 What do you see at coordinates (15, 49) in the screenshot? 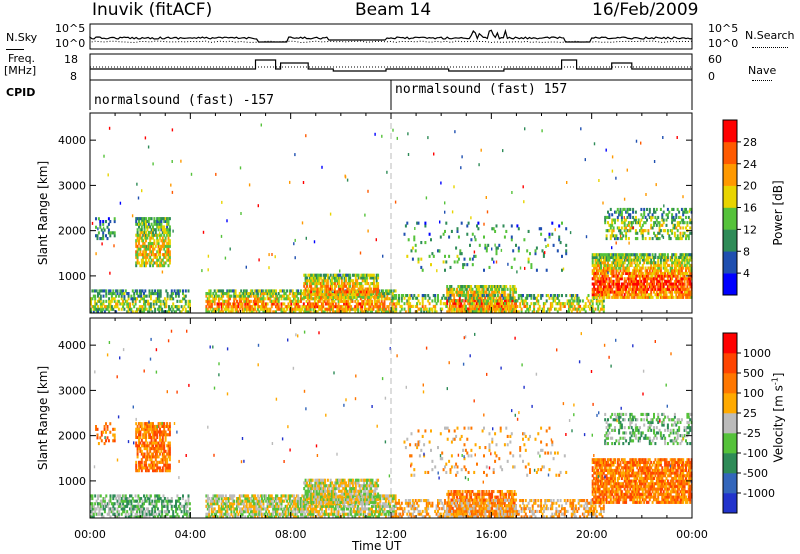
I see `nsky-legend-line` at bounding box center [15, 49].